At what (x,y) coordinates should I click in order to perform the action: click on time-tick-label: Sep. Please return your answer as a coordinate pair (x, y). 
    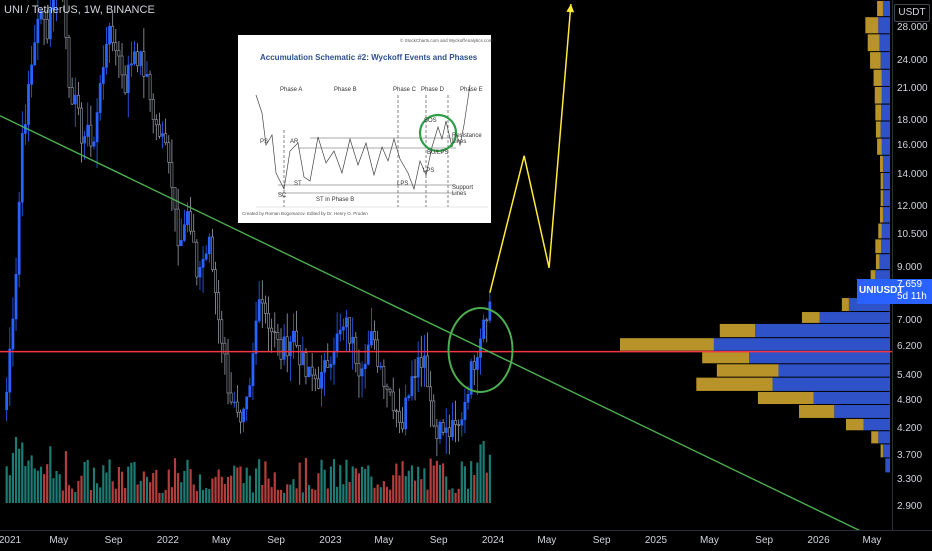
    Looking at the image, I should click on (764, 540).